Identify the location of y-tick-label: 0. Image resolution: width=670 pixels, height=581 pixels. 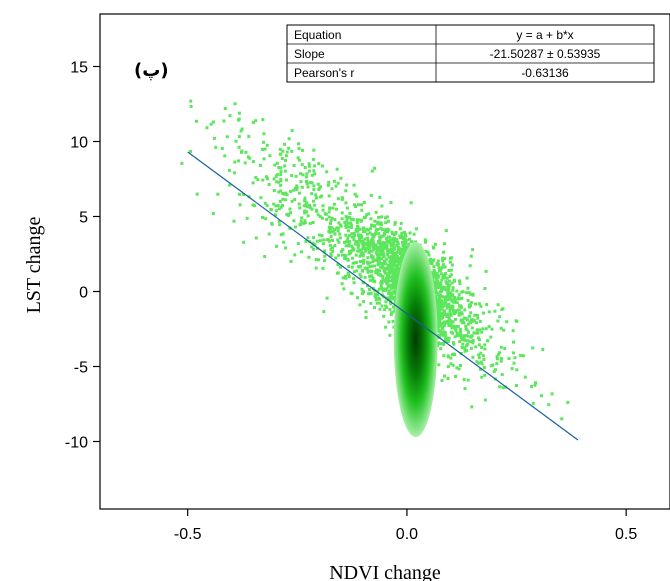
(83, 293).